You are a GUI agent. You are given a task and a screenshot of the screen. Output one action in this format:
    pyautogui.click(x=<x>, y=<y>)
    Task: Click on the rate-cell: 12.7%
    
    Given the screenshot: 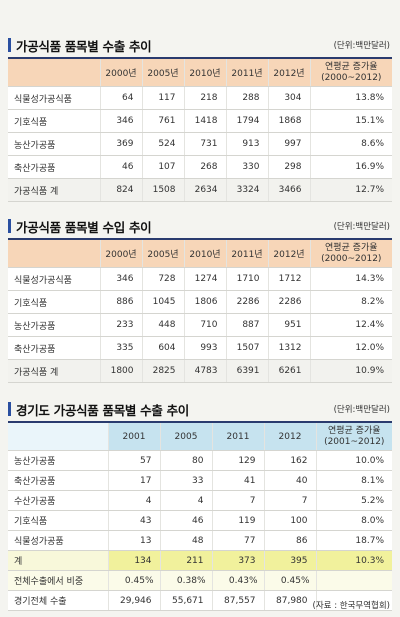 What is the action you would take?
    pyautogui.click(x=350, y=190)
    